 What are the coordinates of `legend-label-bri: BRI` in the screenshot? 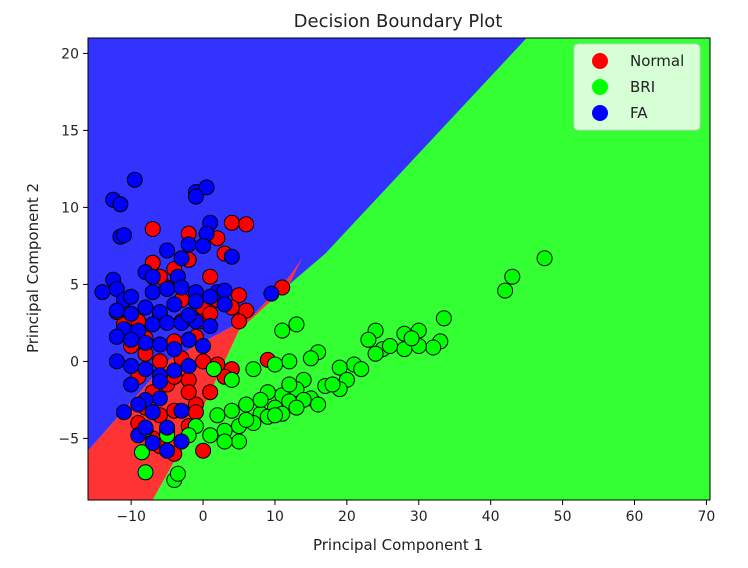 It's located at (642, 87).